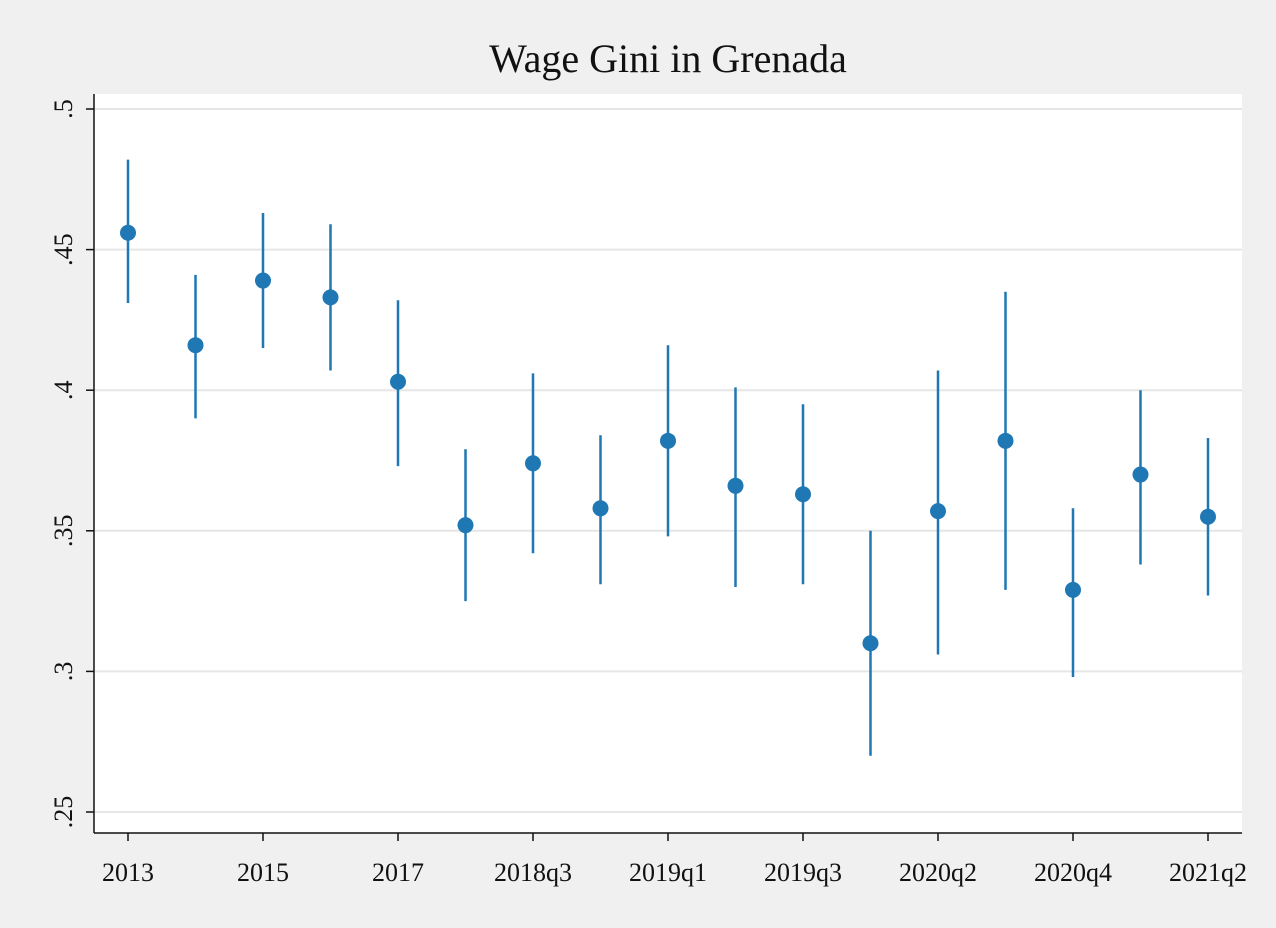  I want to click on x-tick-label: 2013, so click(128, 872).